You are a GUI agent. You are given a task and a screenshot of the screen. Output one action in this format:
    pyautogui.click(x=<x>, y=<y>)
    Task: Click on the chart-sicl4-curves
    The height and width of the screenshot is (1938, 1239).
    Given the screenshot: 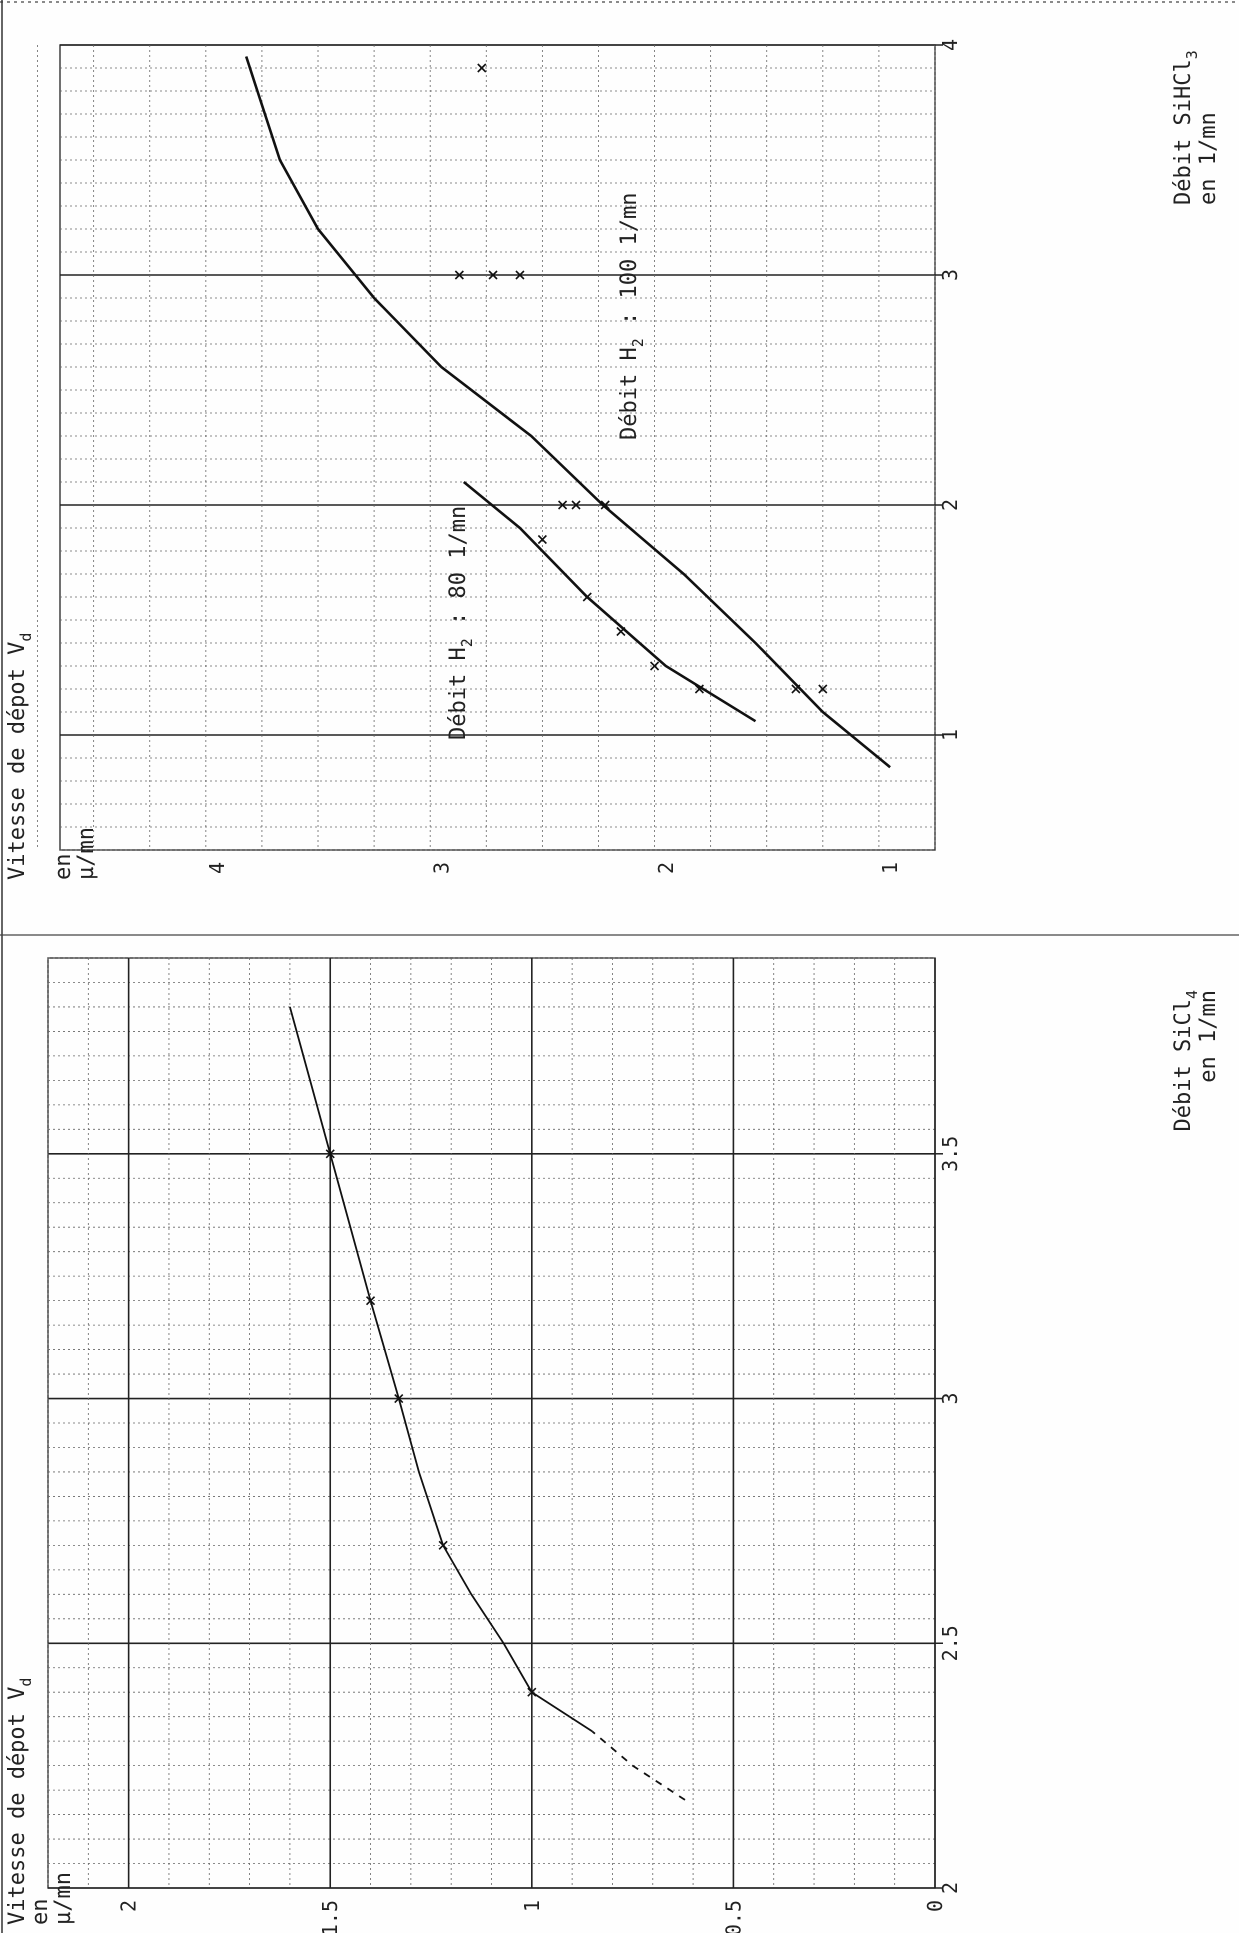 What is the action you would take?
    pyautogui.click(x=487, y=1403)
    